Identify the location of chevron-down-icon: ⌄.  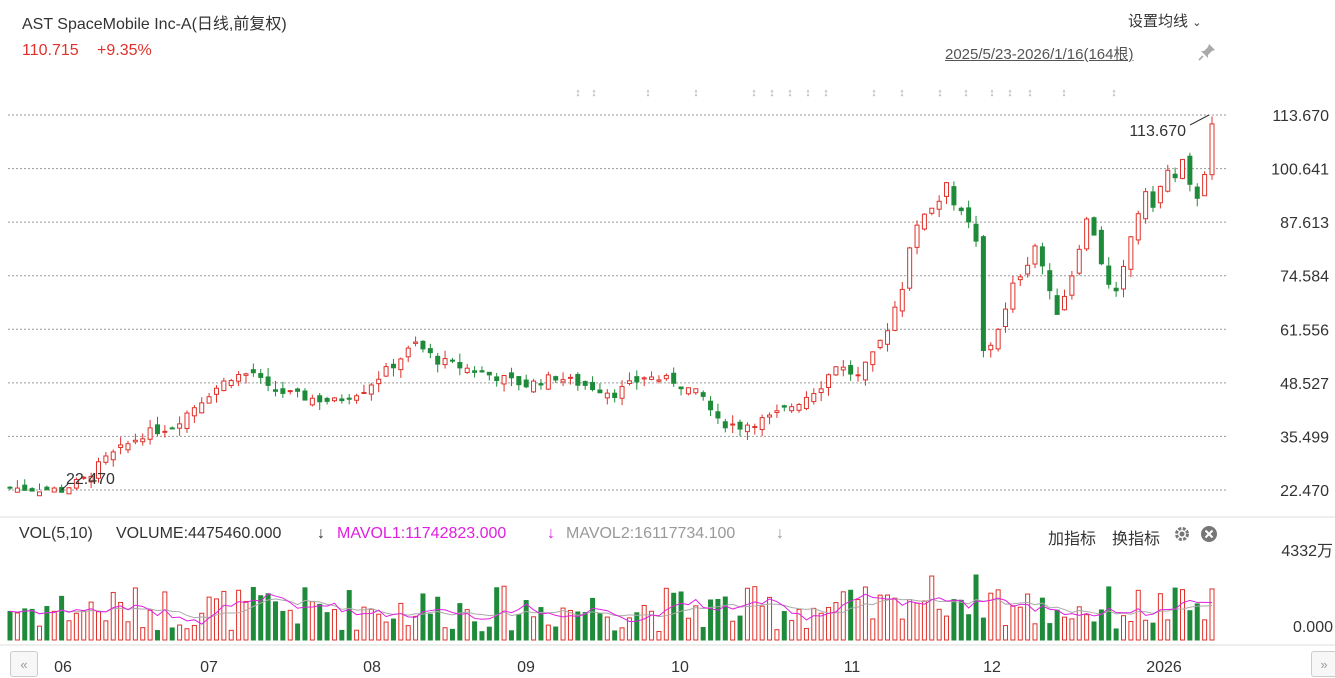
(1197, 23).